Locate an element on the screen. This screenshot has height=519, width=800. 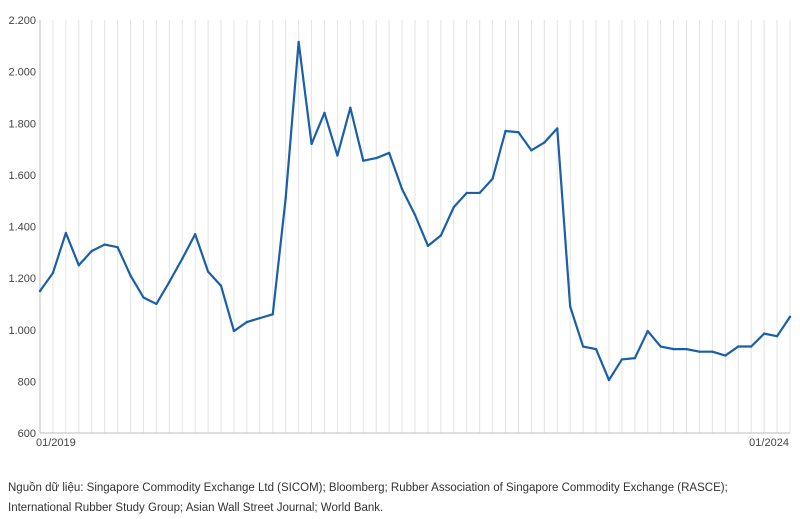
y-tick-label: 2.000 is located at coordinates (22, 73).